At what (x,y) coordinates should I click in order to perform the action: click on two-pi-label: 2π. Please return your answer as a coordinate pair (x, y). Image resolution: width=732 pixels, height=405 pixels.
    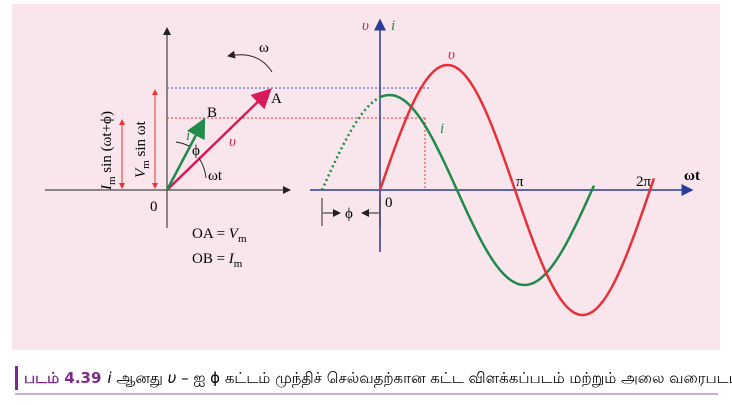
    Looking at the image, I should click on (644, 182).